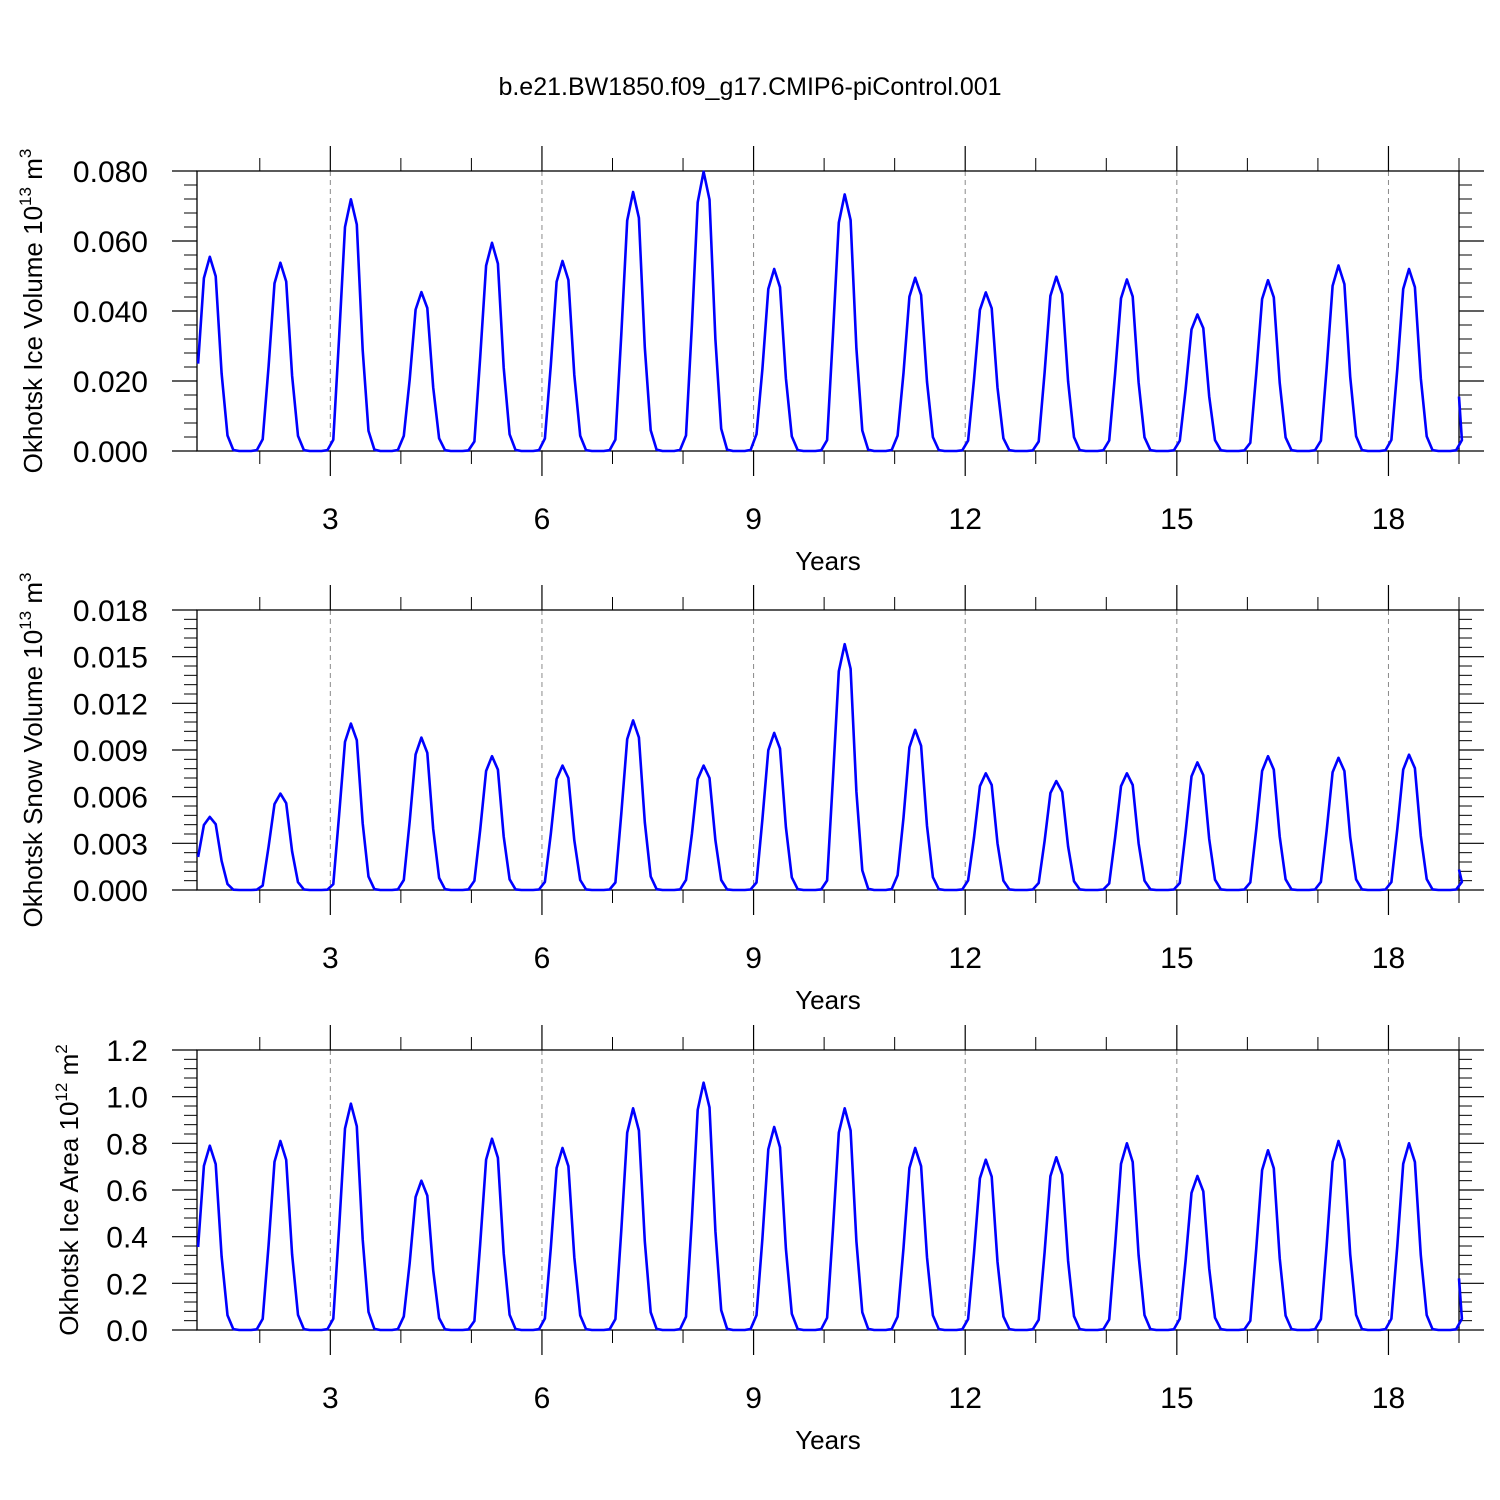  Describe the element at coordinates (1176, 519) in the screenshot. I see `ice-volume-xtick-label: 15` at that location.